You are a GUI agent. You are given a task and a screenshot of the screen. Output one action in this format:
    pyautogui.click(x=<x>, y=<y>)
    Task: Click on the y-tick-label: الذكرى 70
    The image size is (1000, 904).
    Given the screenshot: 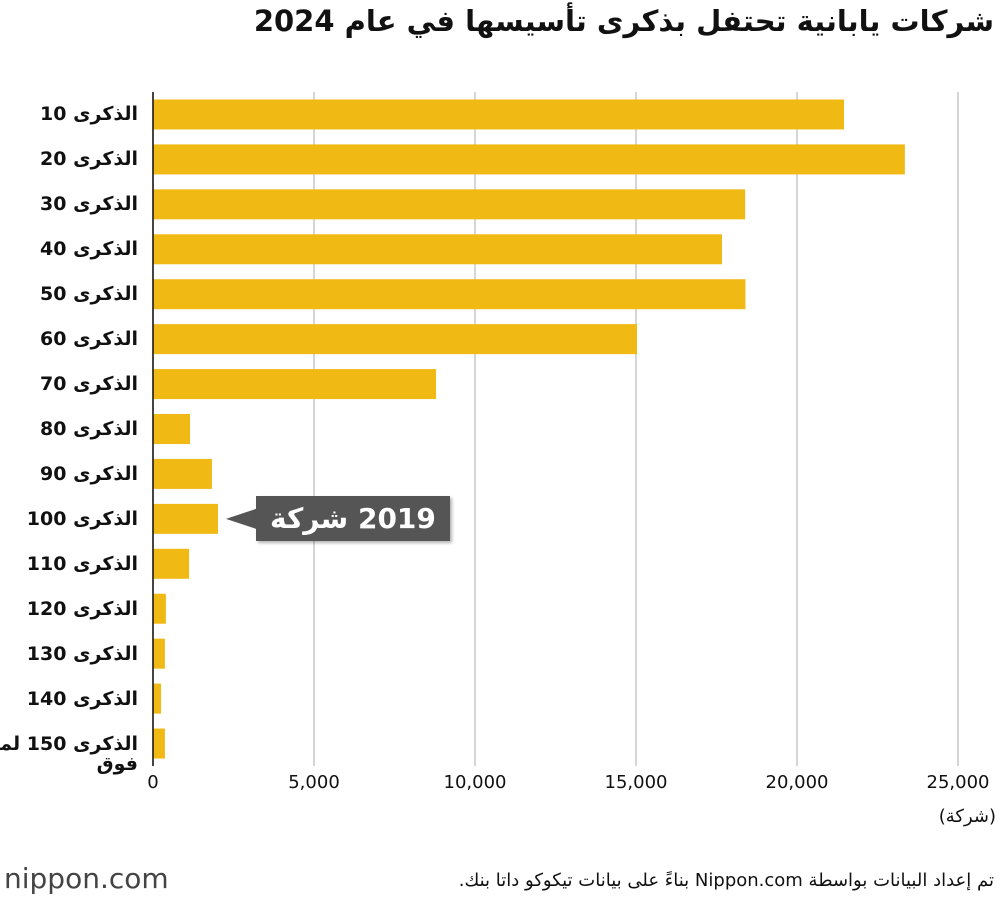 What is the action you would take?
    pyautogui.click(x=89, y=384)
    